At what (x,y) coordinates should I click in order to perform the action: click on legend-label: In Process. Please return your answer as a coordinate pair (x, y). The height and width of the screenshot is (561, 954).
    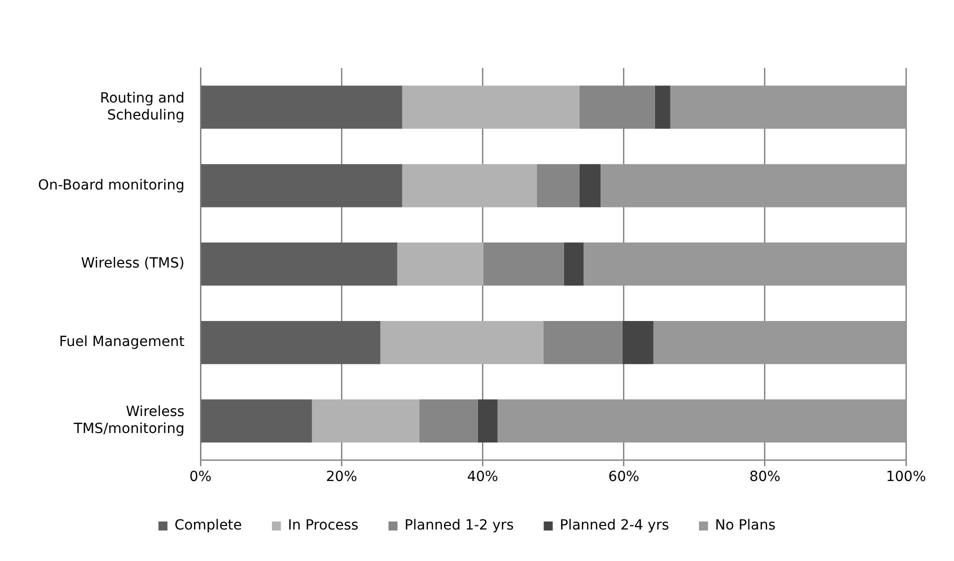
    Looking at the image, I should click on (323, 526).